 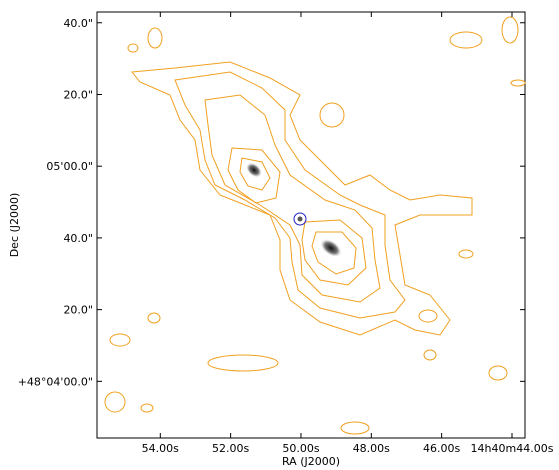 What do you see at coordinates (69, 166) in the screenshot?
I see `y-tick-label: 05'00.0"` at bounding box center [69, 166].